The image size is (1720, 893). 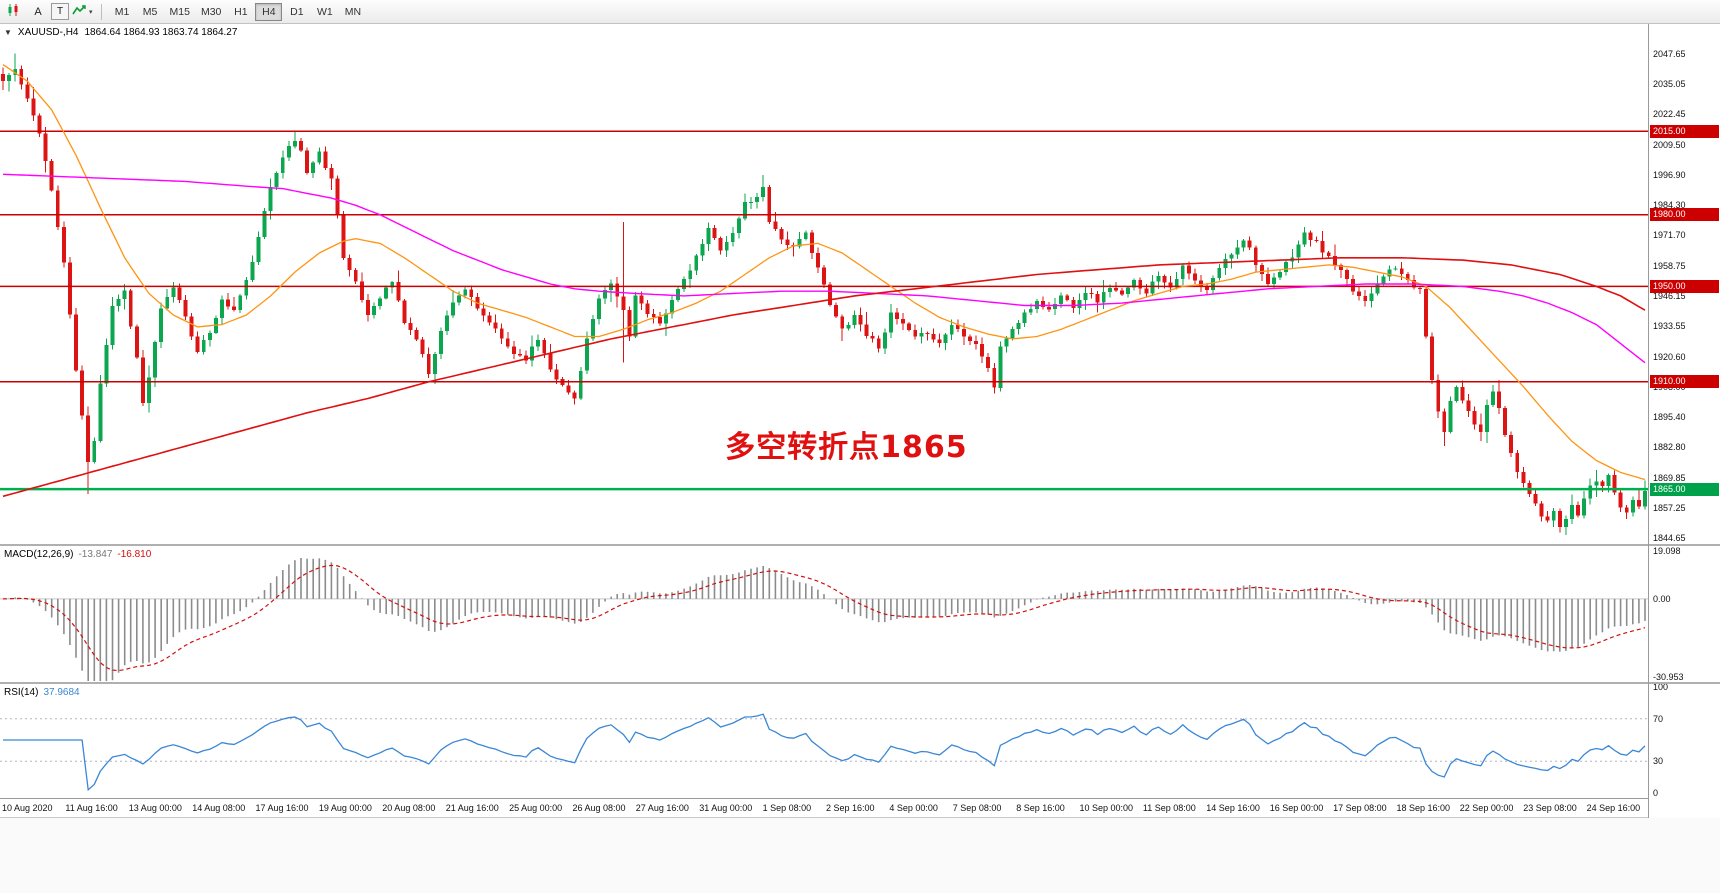 I want to click on macd-label: MACD(12,26,9) -13.847 -16.810, so click(x=77, y=554).